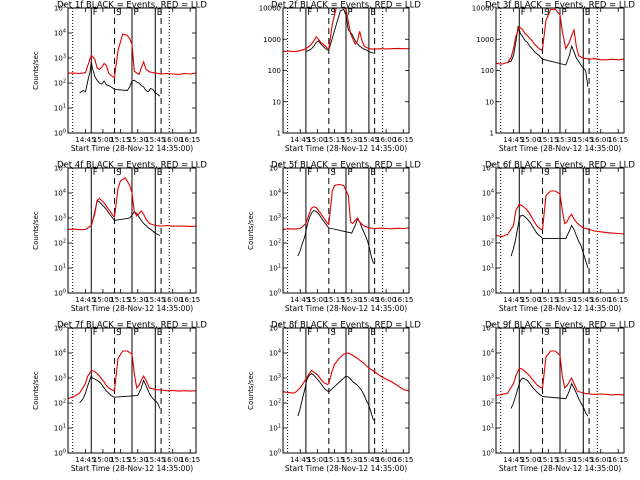 Image resolution: width=640 pixels, height=480 pixels. What do you see at coordinates (346, 326) in the screenshot?
I see `chart-title: Det 8f BLACK = Events, RED = LLD` at bounding box center [346, 326].